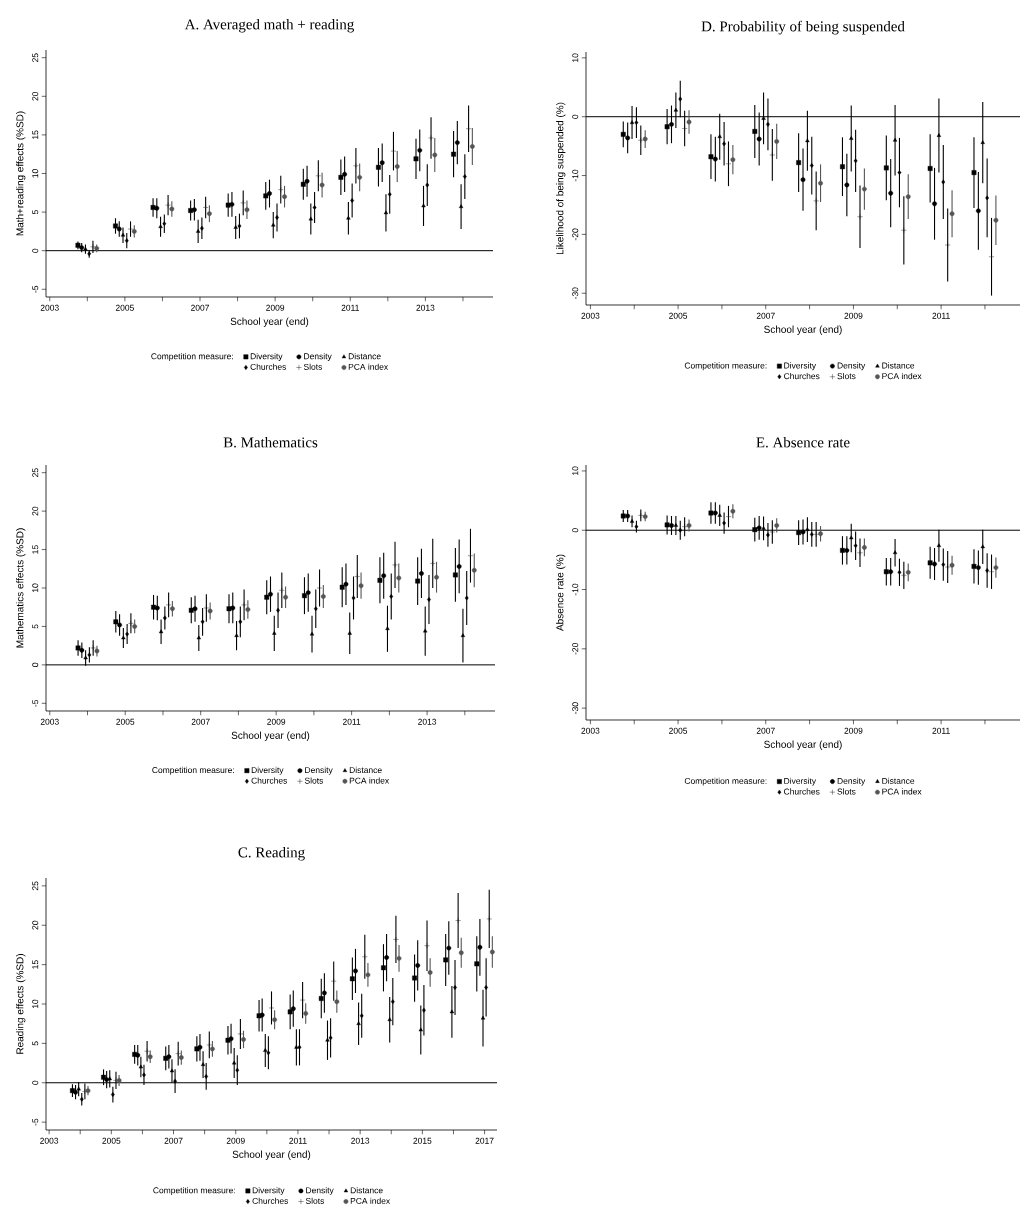  I want to click on y-tick-label: 20, so click(35, 925).